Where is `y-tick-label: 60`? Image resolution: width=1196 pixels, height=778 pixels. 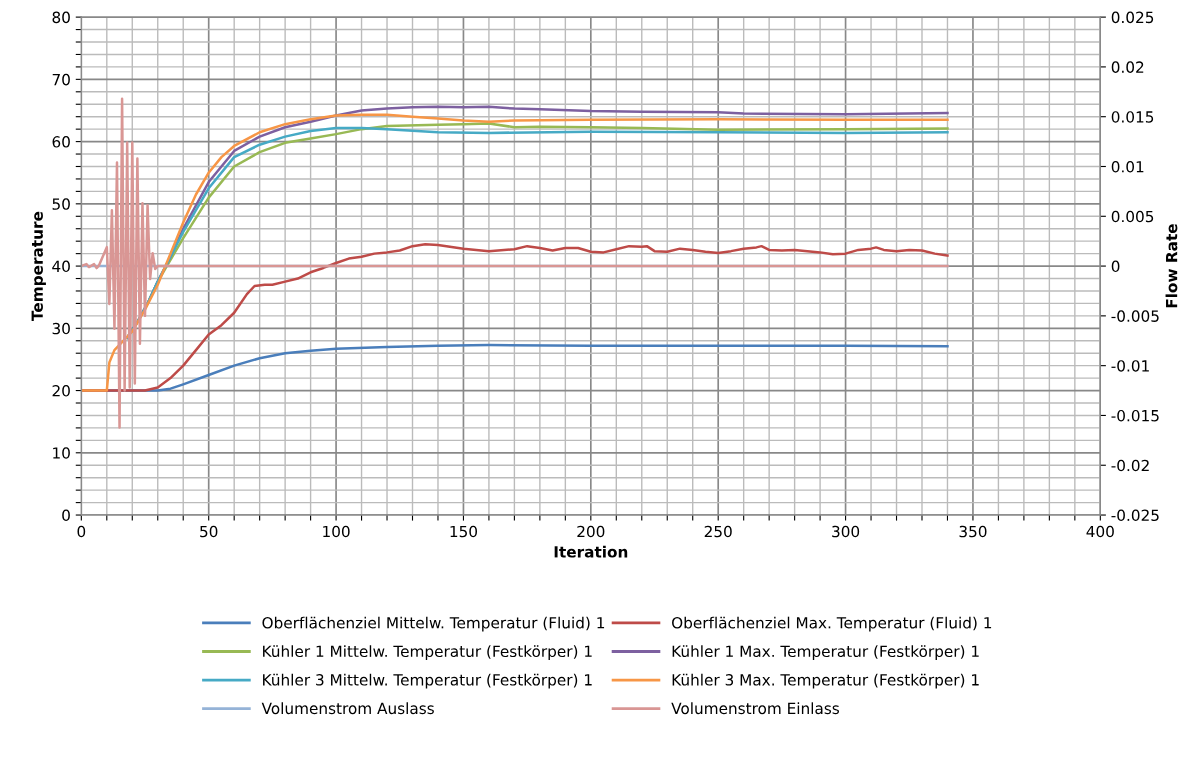 y-tick-label: 60 is located at coordinates (61, 142).